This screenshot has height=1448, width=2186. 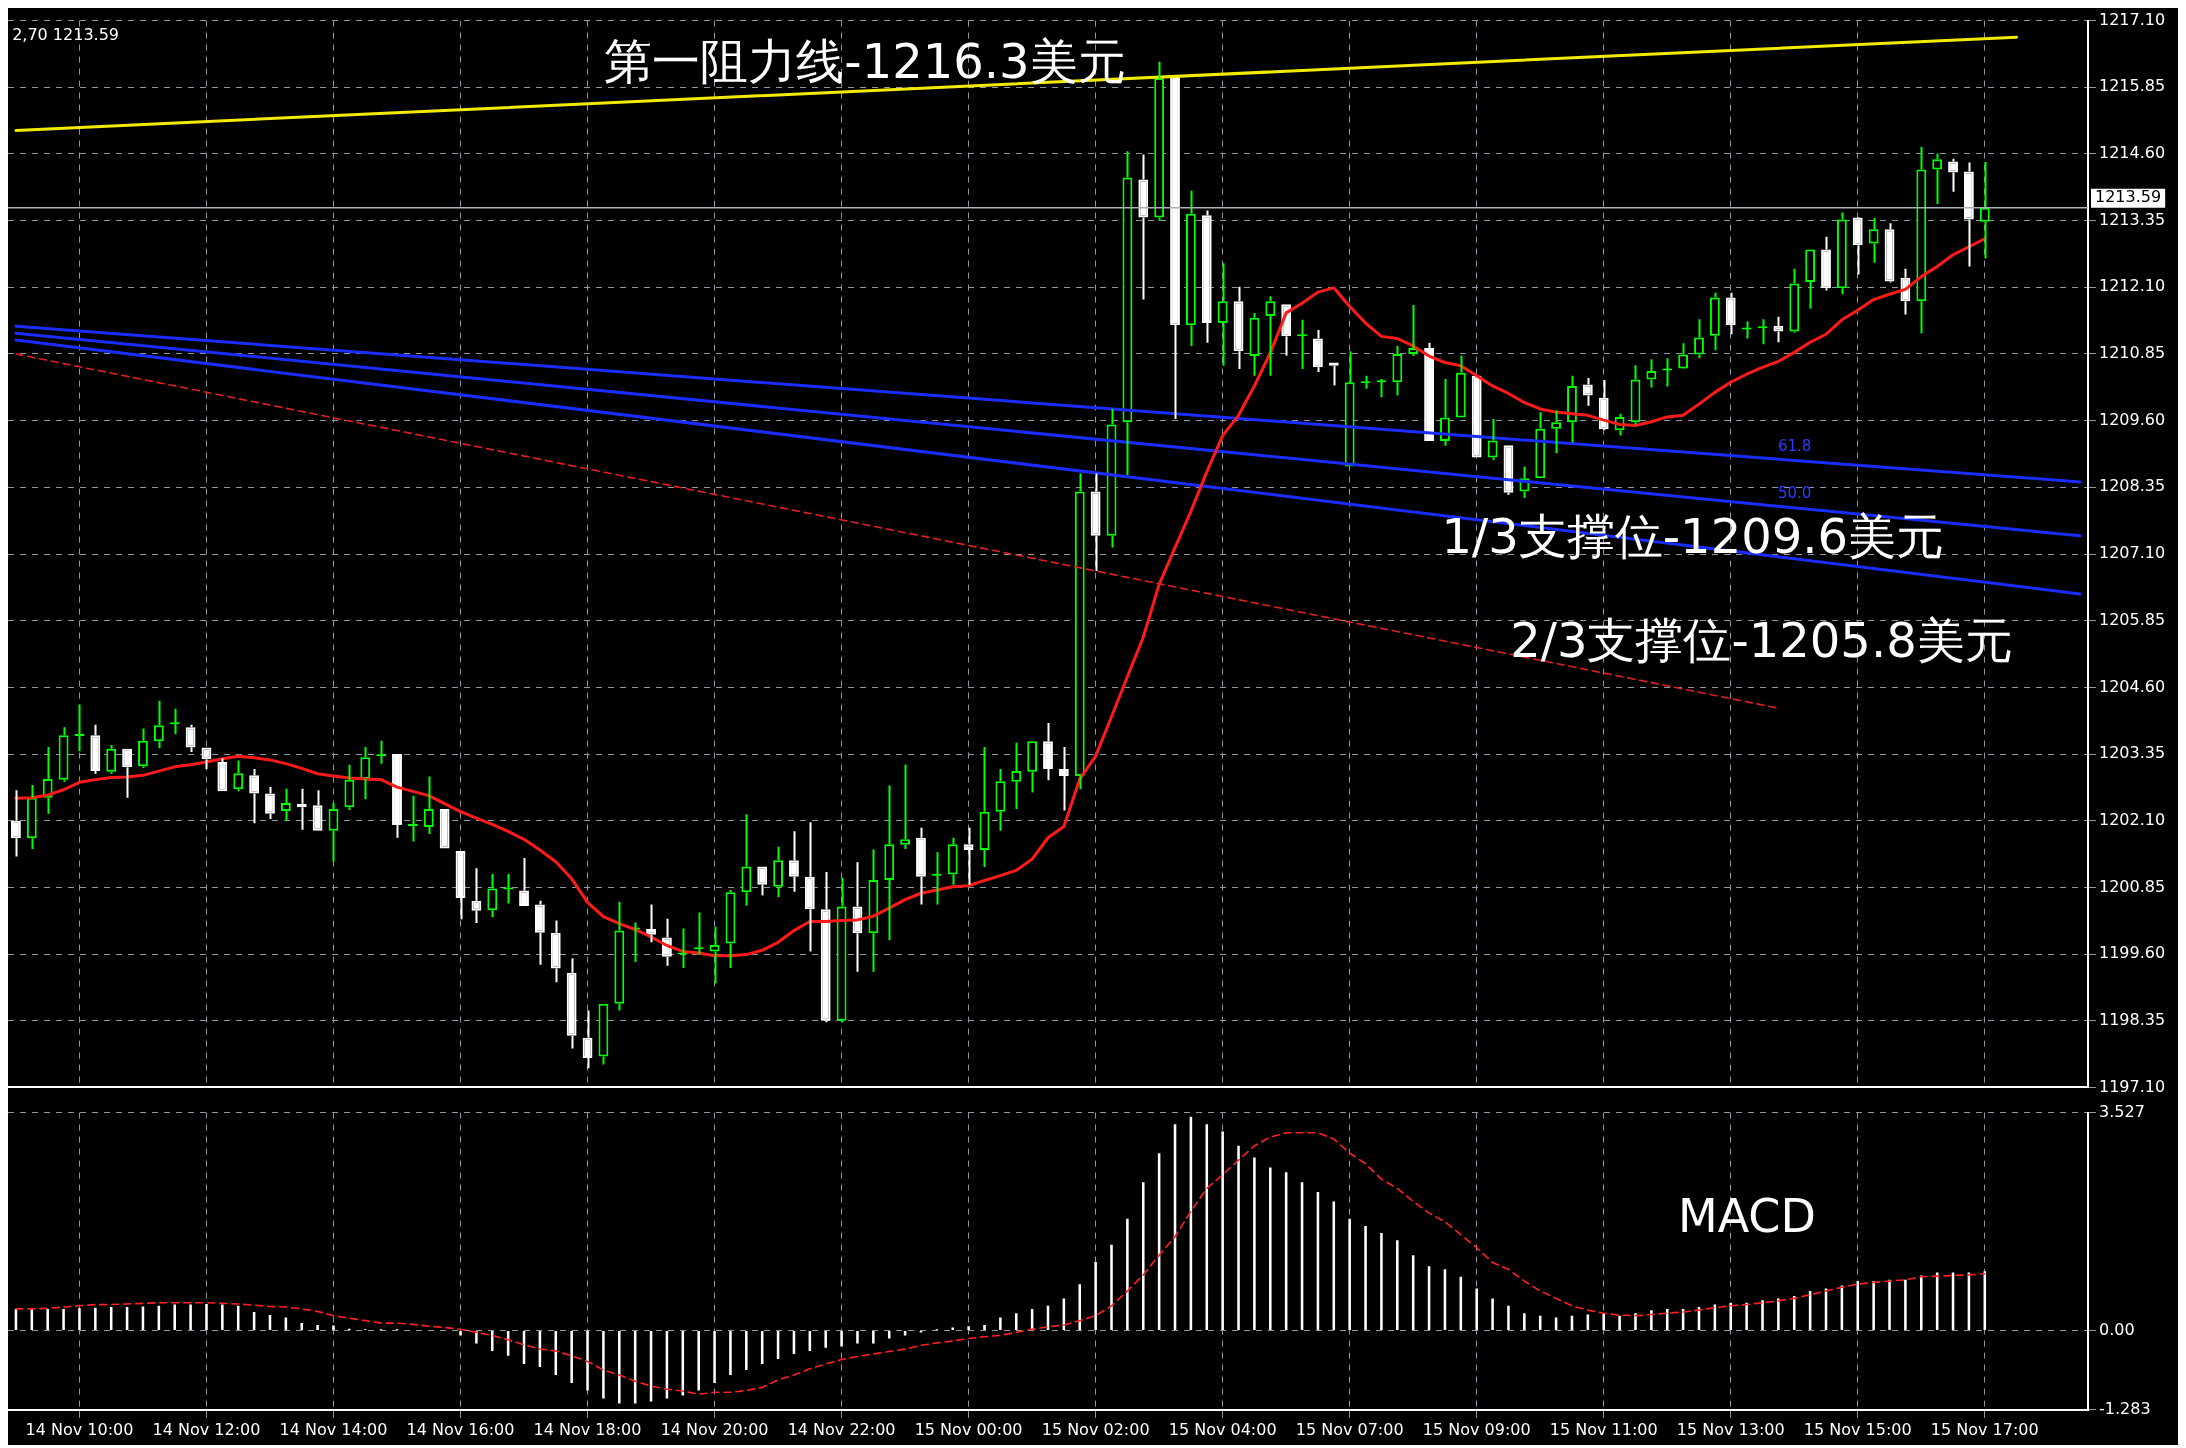 I want to click on x-tick-label: 14 Nov 14:00, so click(x=333, y=1429).